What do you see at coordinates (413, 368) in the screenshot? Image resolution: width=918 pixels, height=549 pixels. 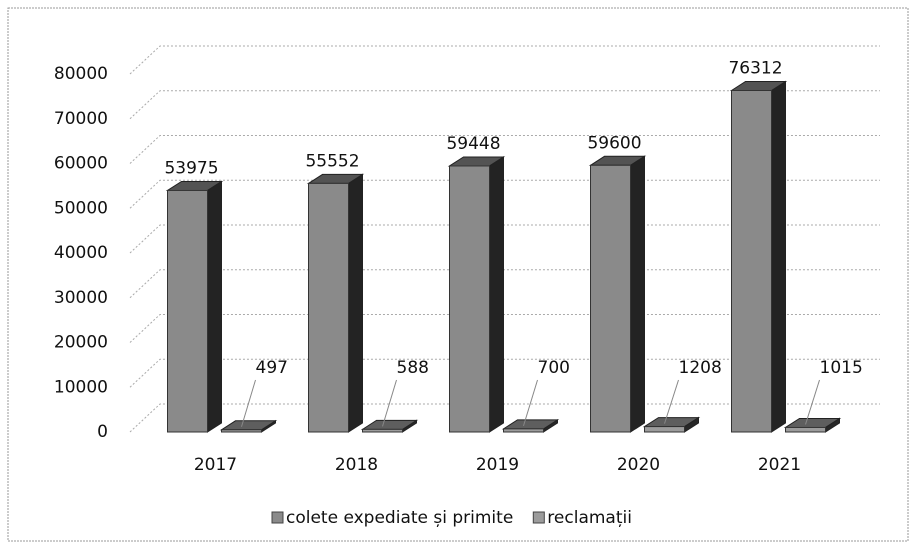 I see `value-label: 588` at bounding box center [413, 368].